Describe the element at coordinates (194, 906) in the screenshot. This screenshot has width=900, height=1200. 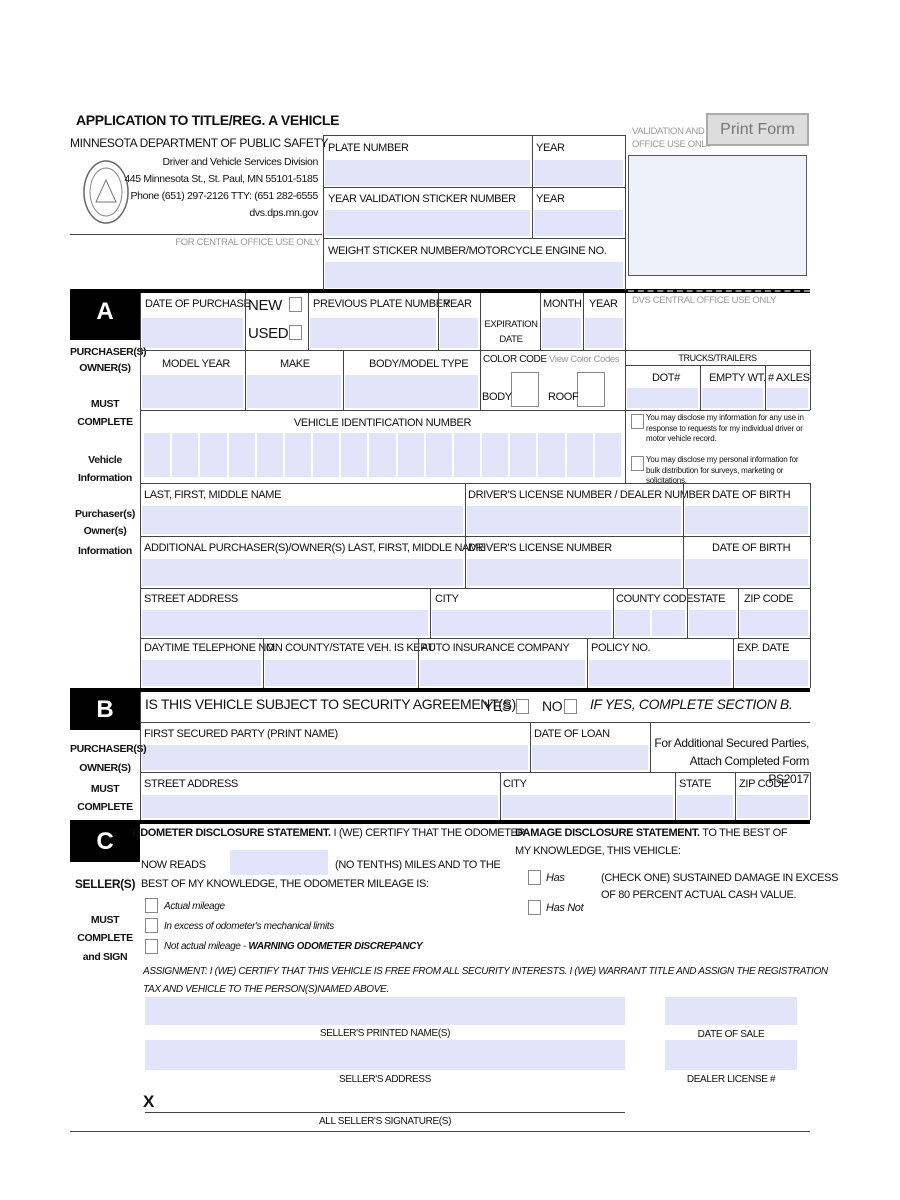
I see `option-label: Actual mileage` at that location.